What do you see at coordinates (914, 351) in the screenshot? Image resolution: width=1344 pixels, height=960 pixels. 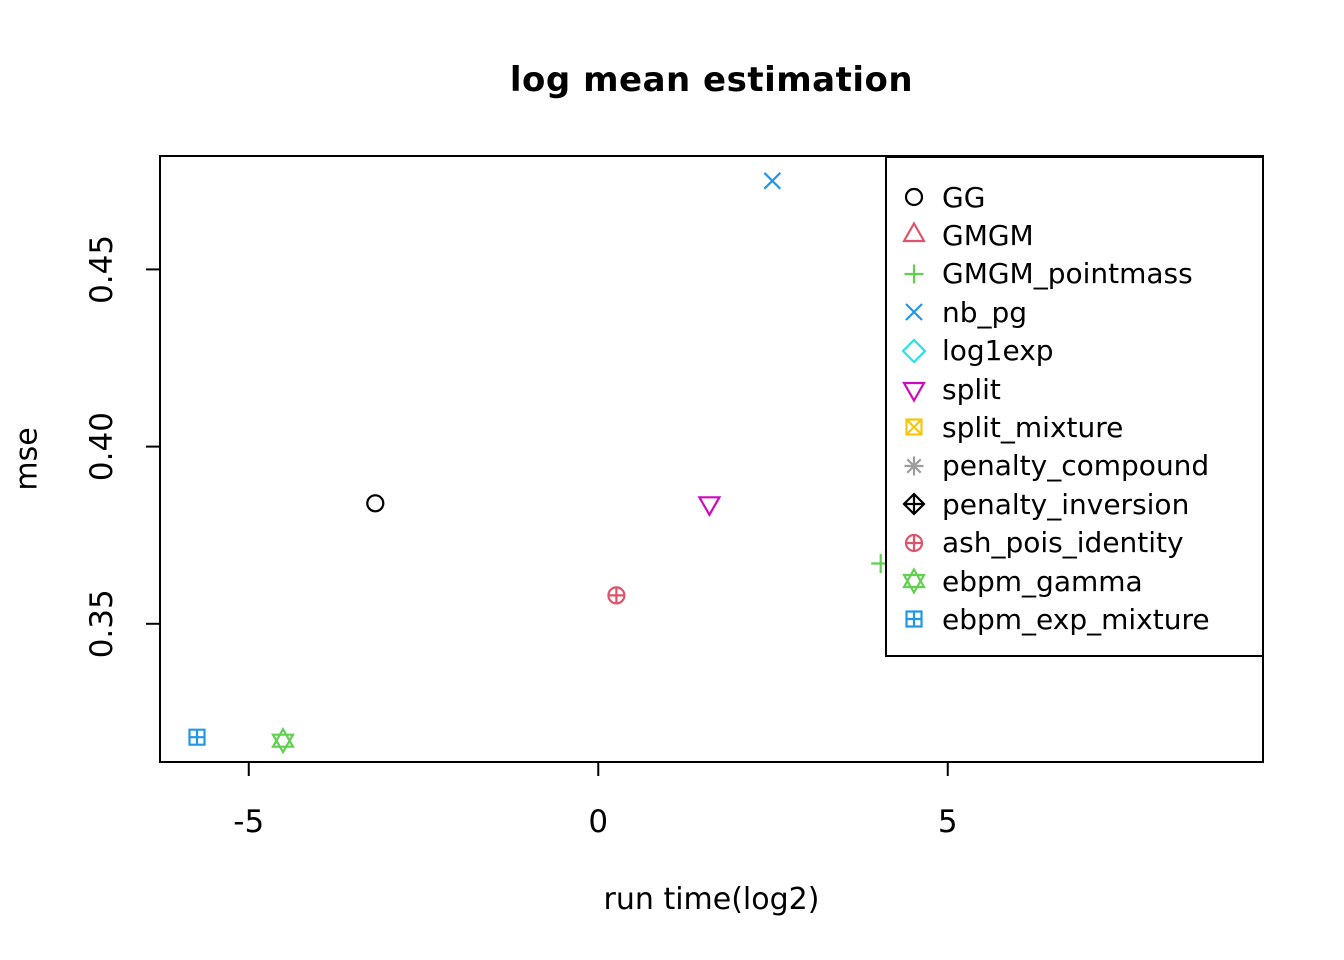 I see `legend-symbol-diamond-icon` at bounding box center [914, 351].